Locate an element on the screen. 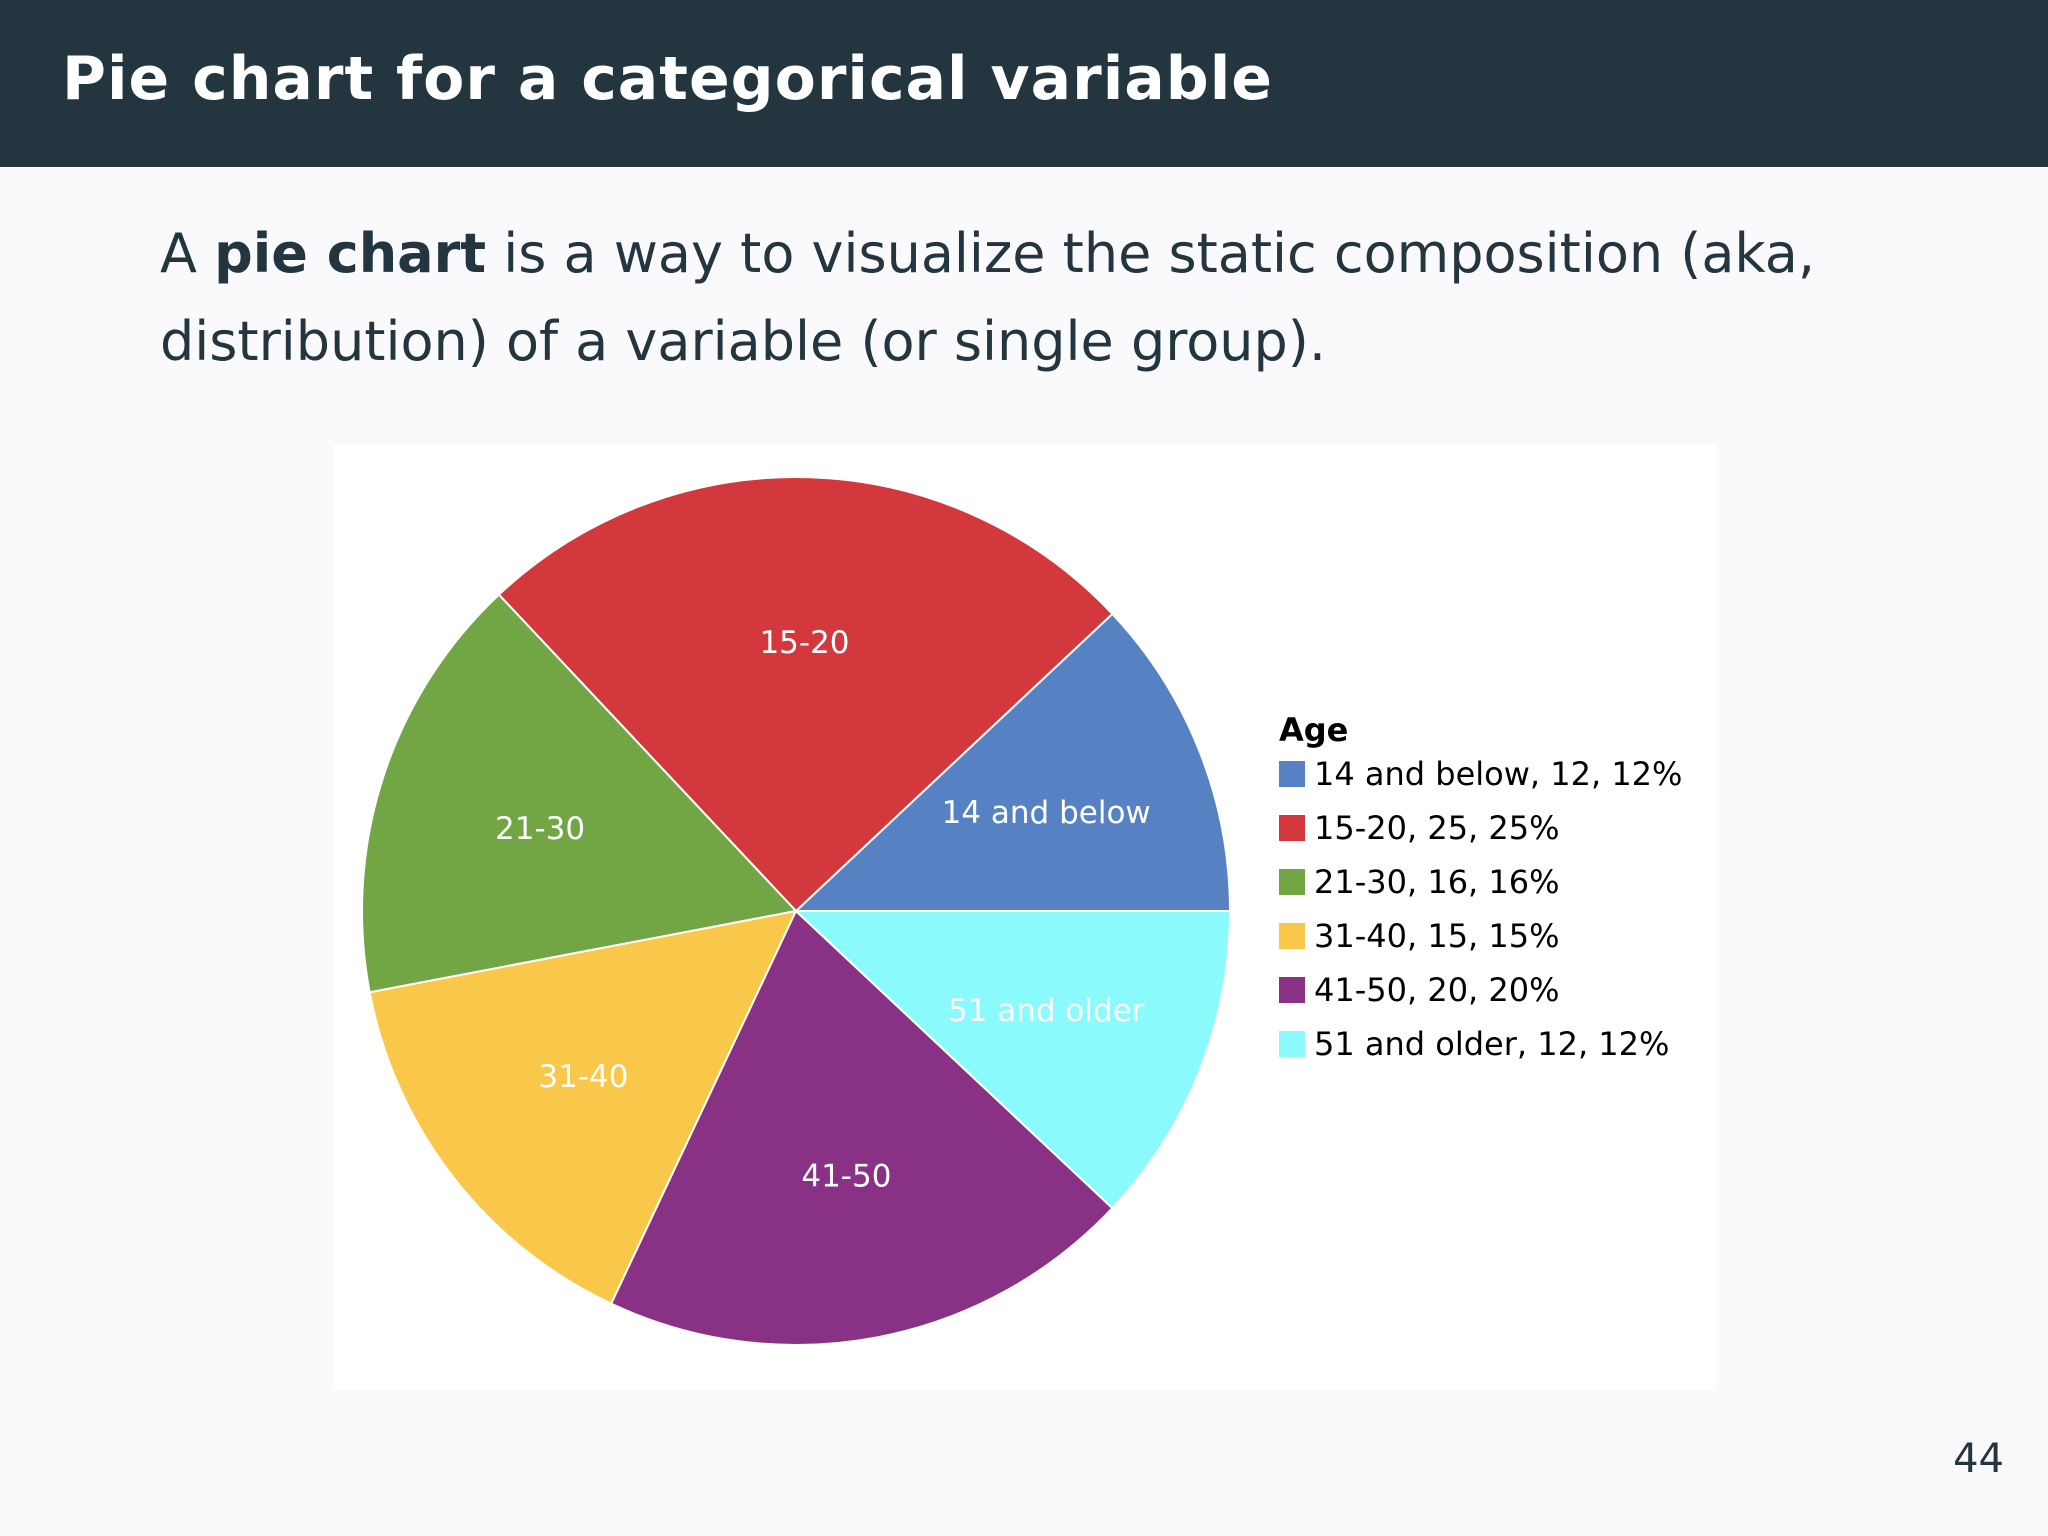 The height and width of the screenshot is (1536, 2048). legend-entry-51-and-older: 51 and older, 12, 12% is located at coordinates (1491, 1044).